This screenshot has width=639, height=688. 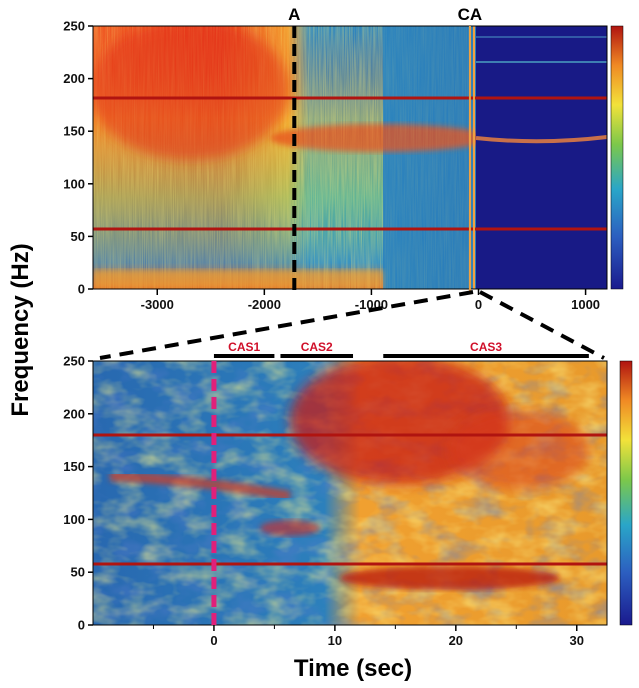 What do you see at coordinates (470, 14) in the screenshot?
I see `marker-label-ca: CA` at bounding box center [470, 14].